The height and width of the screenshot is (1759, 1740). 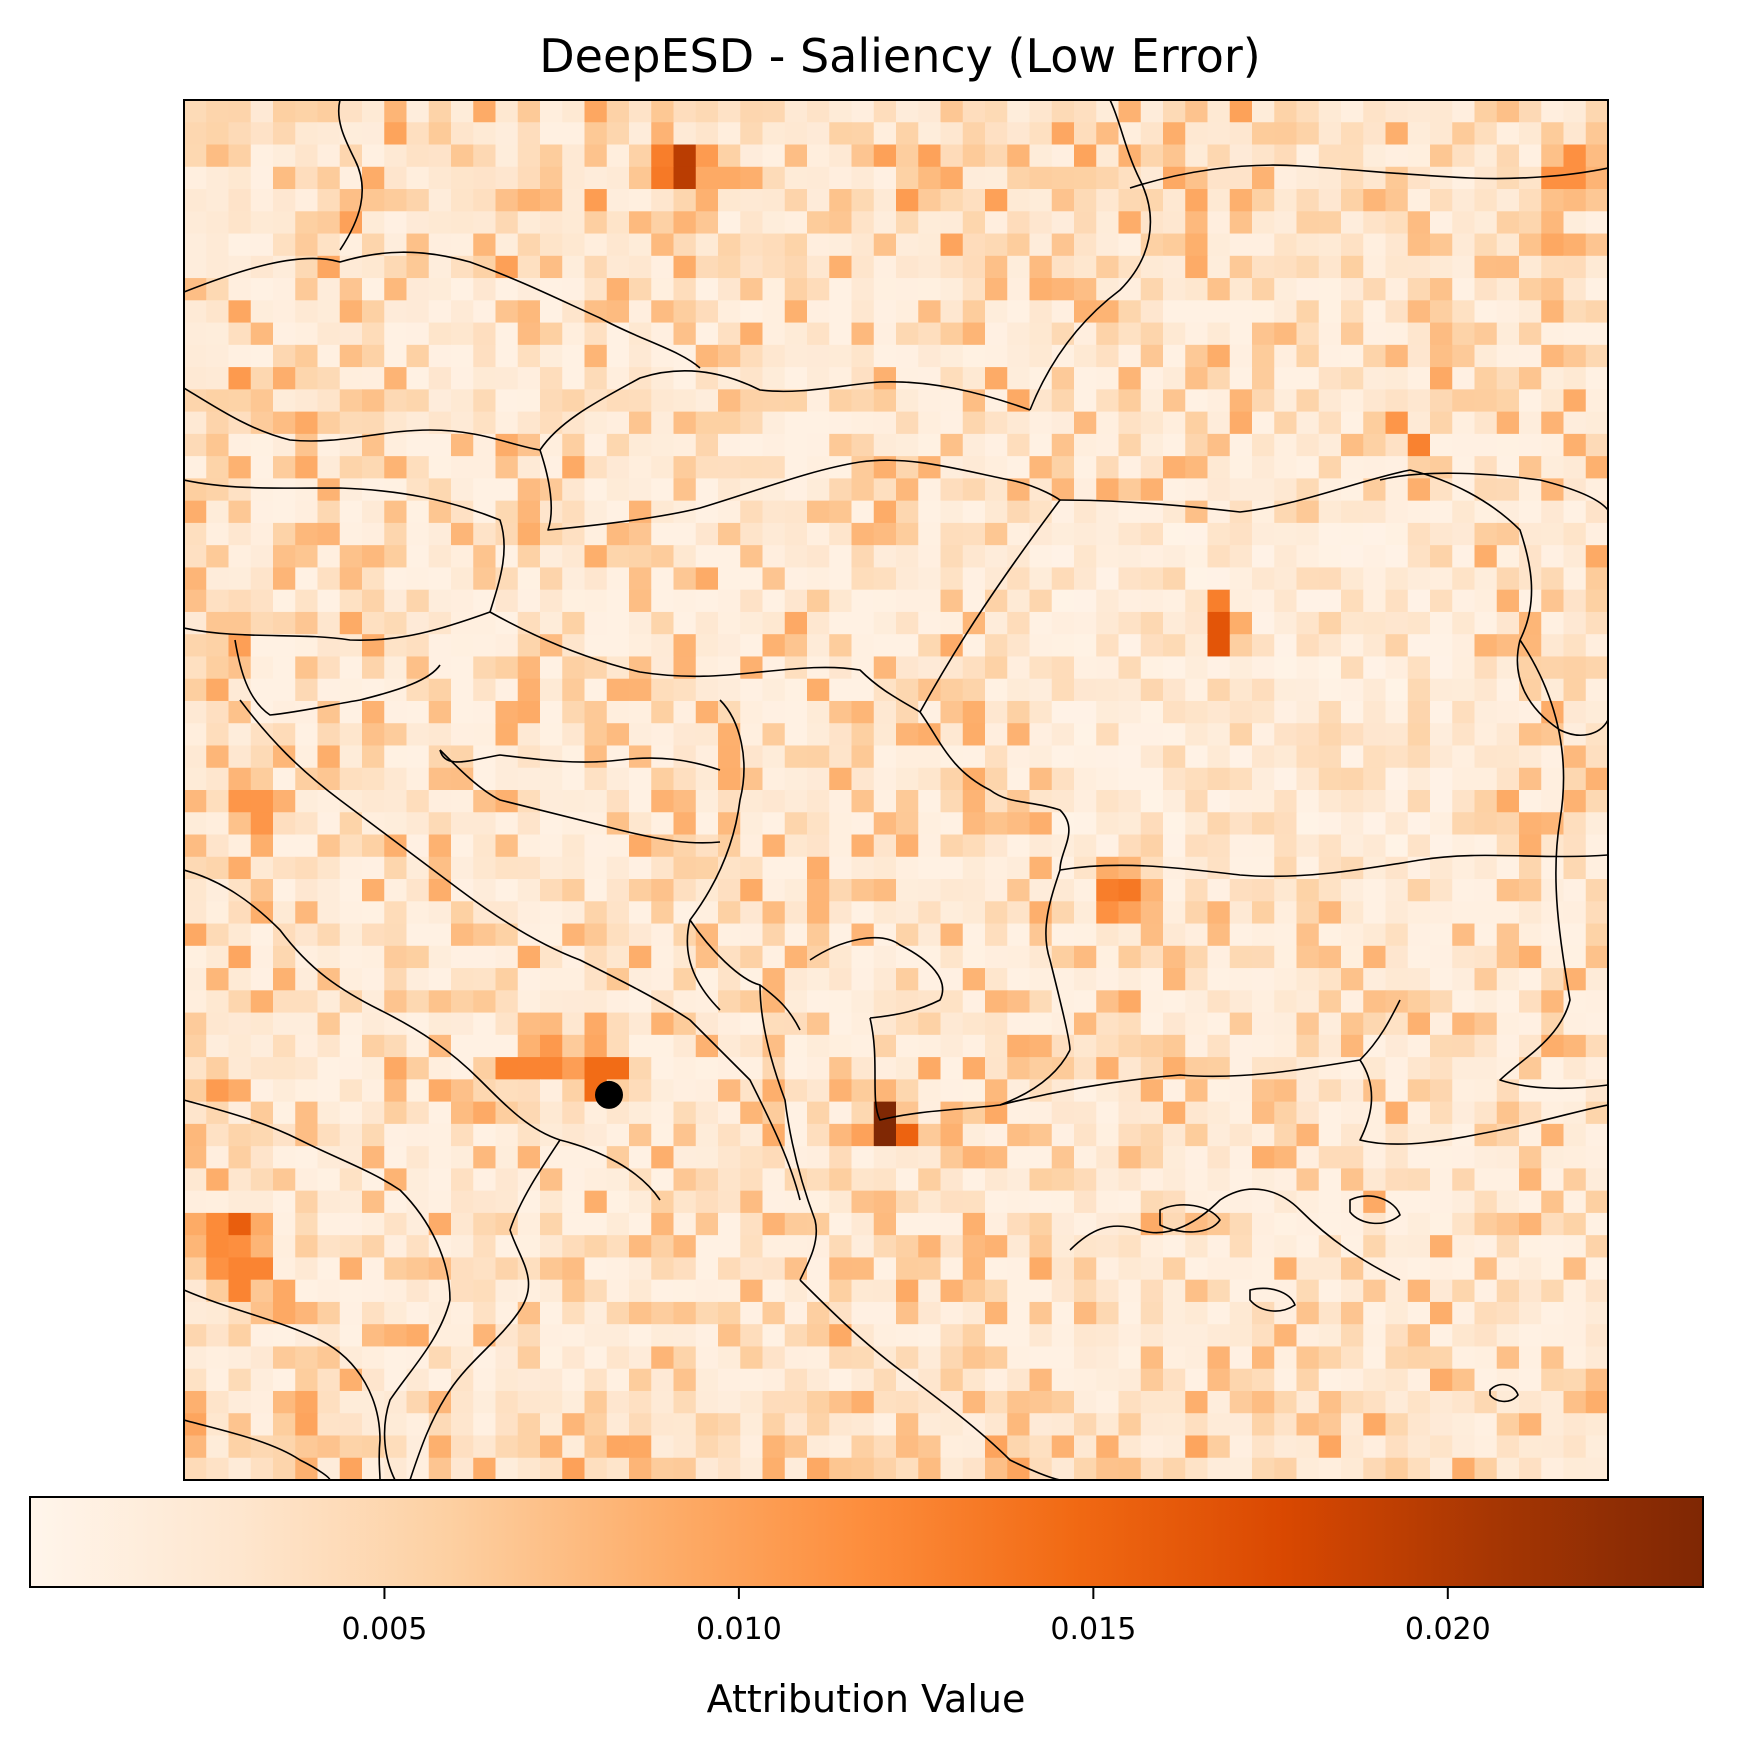 I want to click on colorbar-tick-label: 0.010, so click(x=739, y=1629).